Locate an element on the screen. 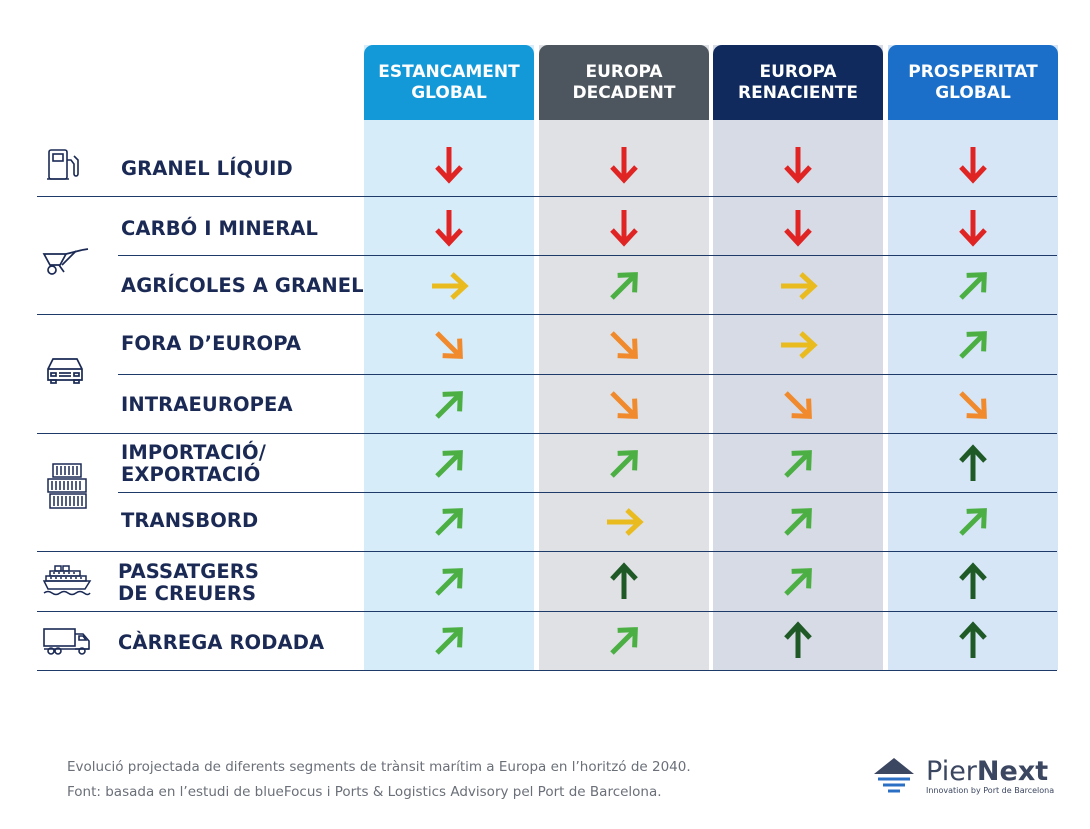 Image resolution: width=1090 pixels, height=829 pixels. row-label-passatgers-de-creuers: PASSATGERS DE CREUERS is located at coordinates (188, 583).